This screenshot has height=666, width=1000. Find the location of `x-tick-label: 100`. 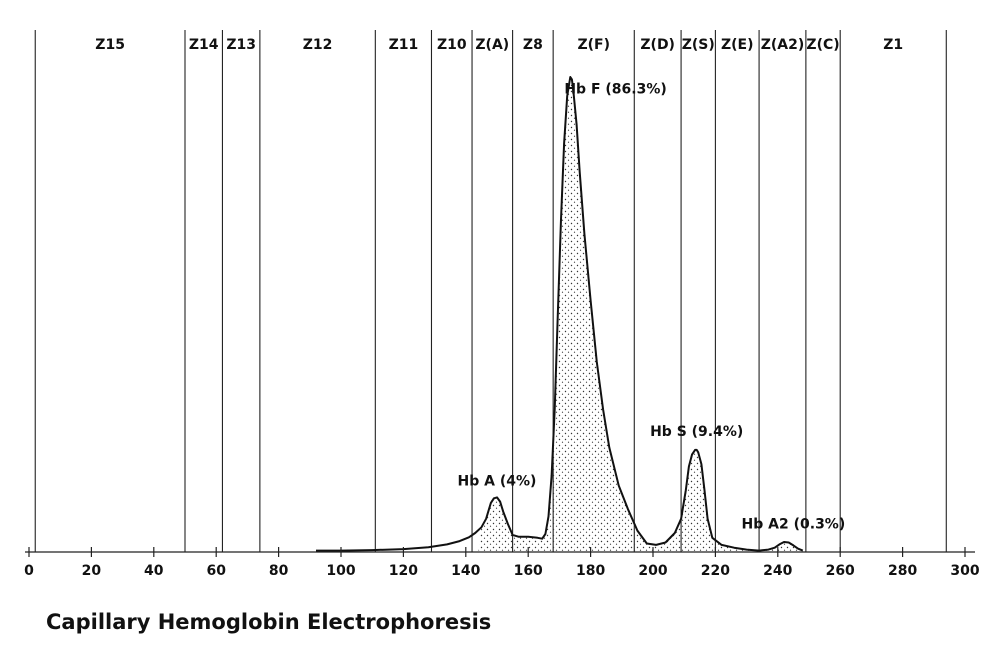

x-tick-label: 100 is located at coordinates (340, 571).